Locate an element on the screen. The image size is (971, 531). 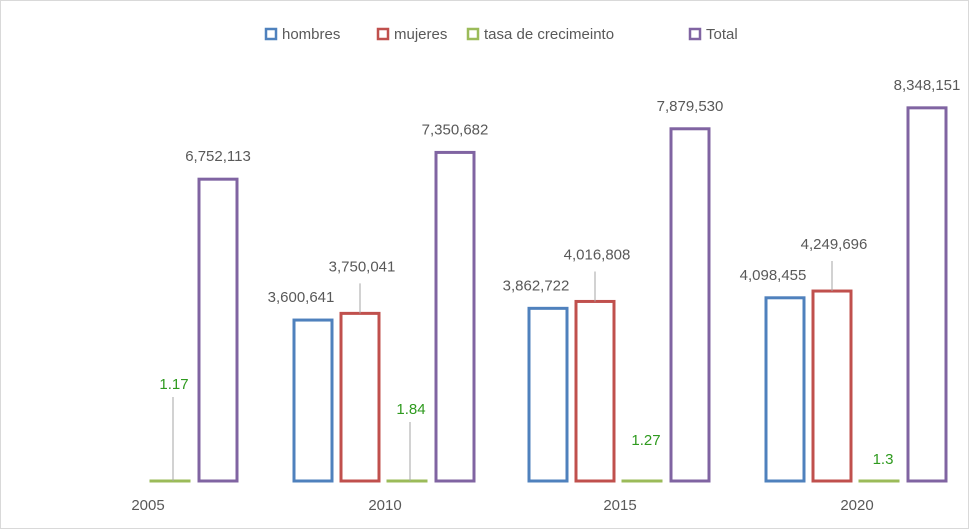
value-label: 4,098,455 is located at coordinates (773, 275).